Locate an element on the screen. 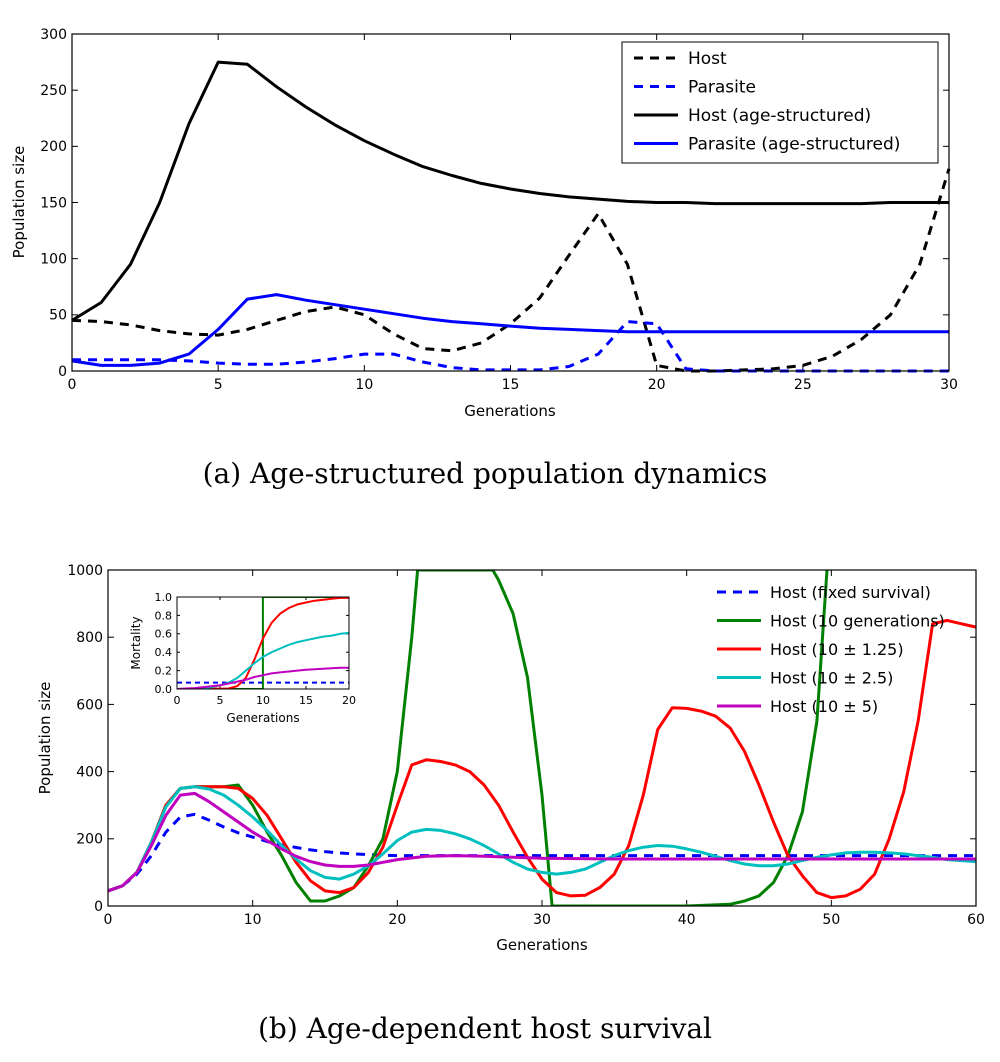  panel-a-x-tick-label: 30 is located at coordinates (949, 385).